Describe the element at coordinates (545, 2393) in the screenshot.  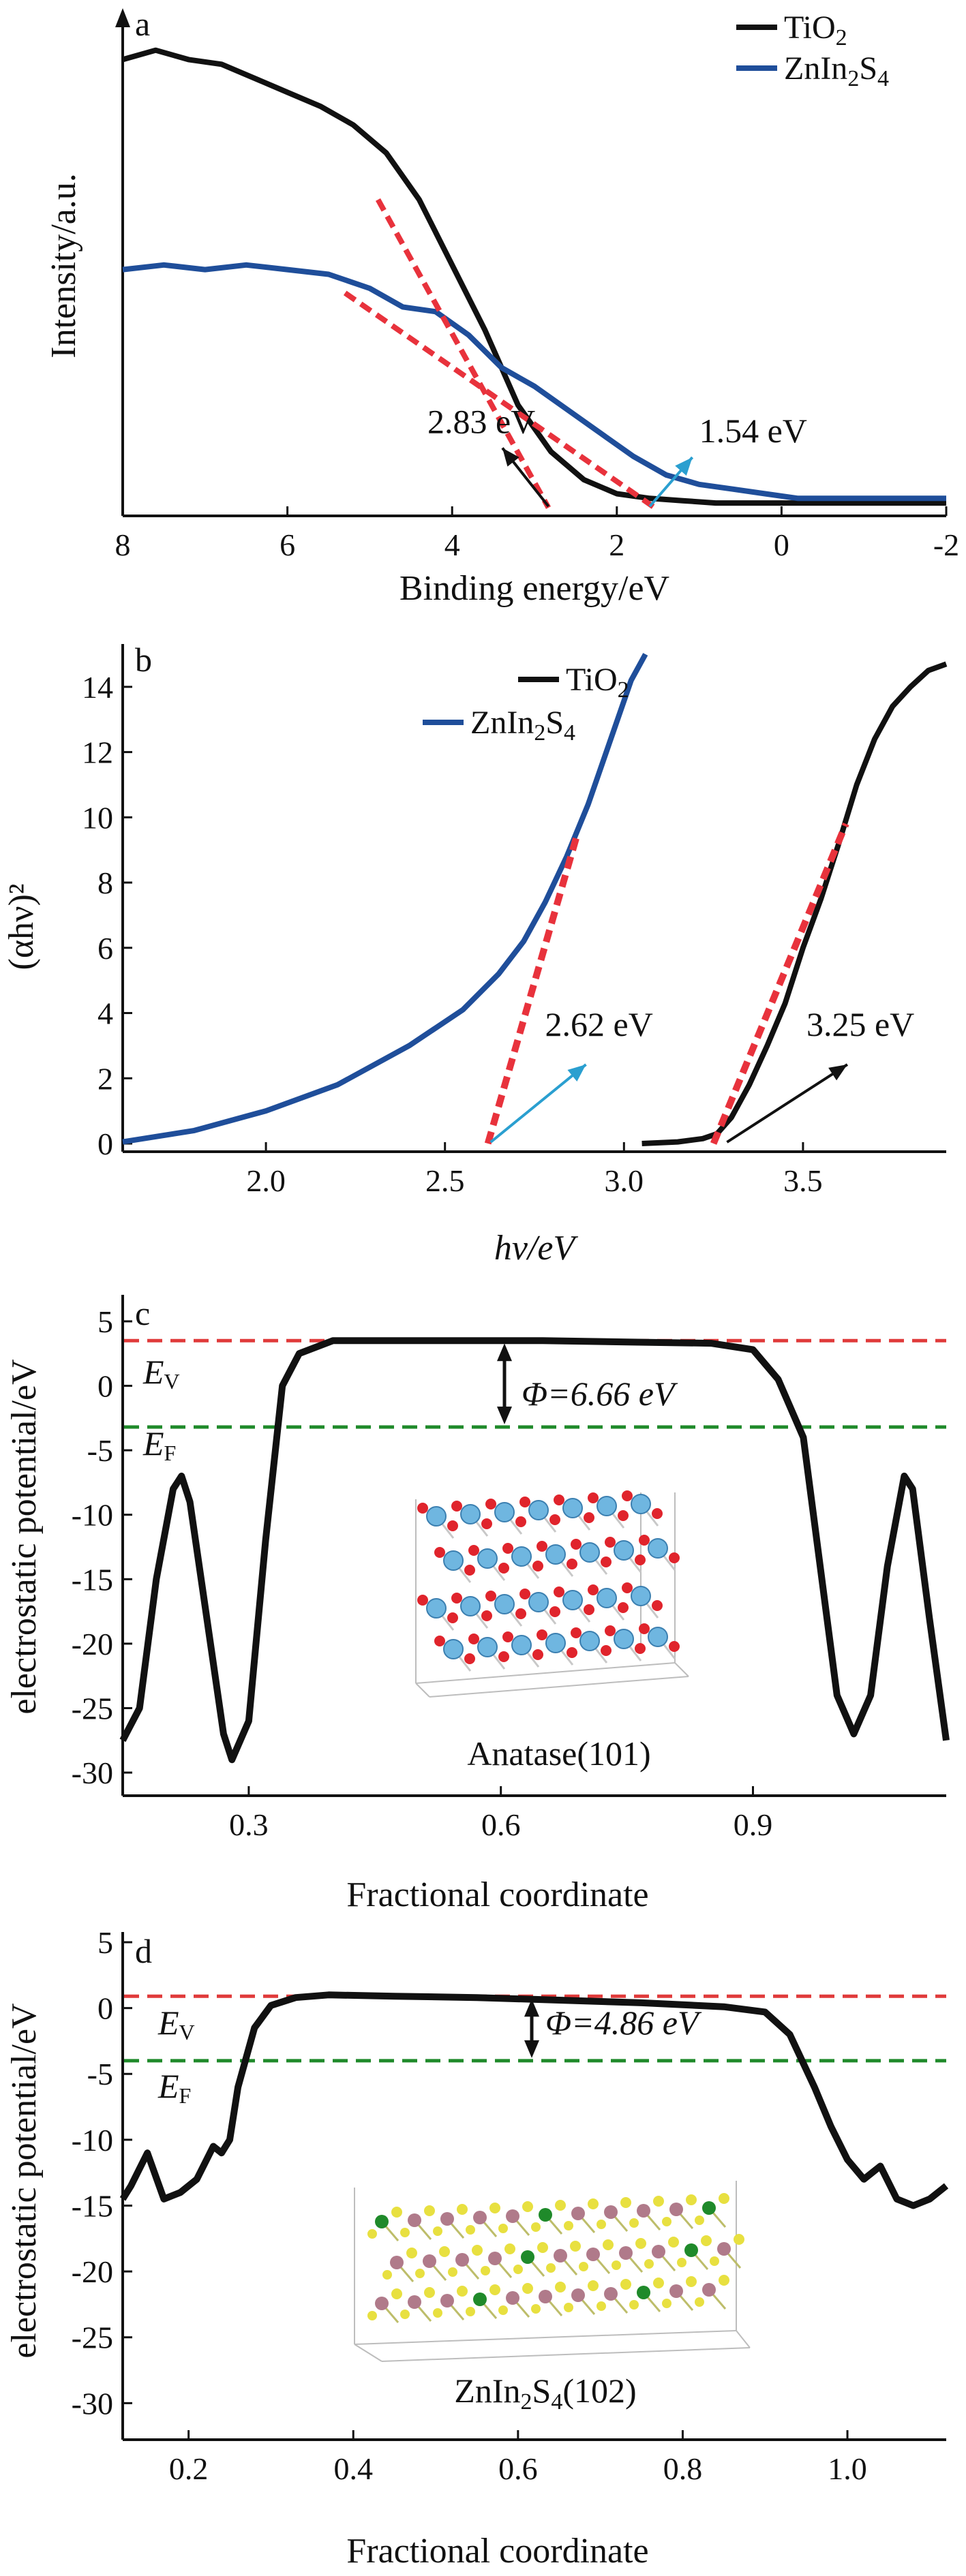
I see `znin2s4-label: ZnIn2S4(102)` at that location.